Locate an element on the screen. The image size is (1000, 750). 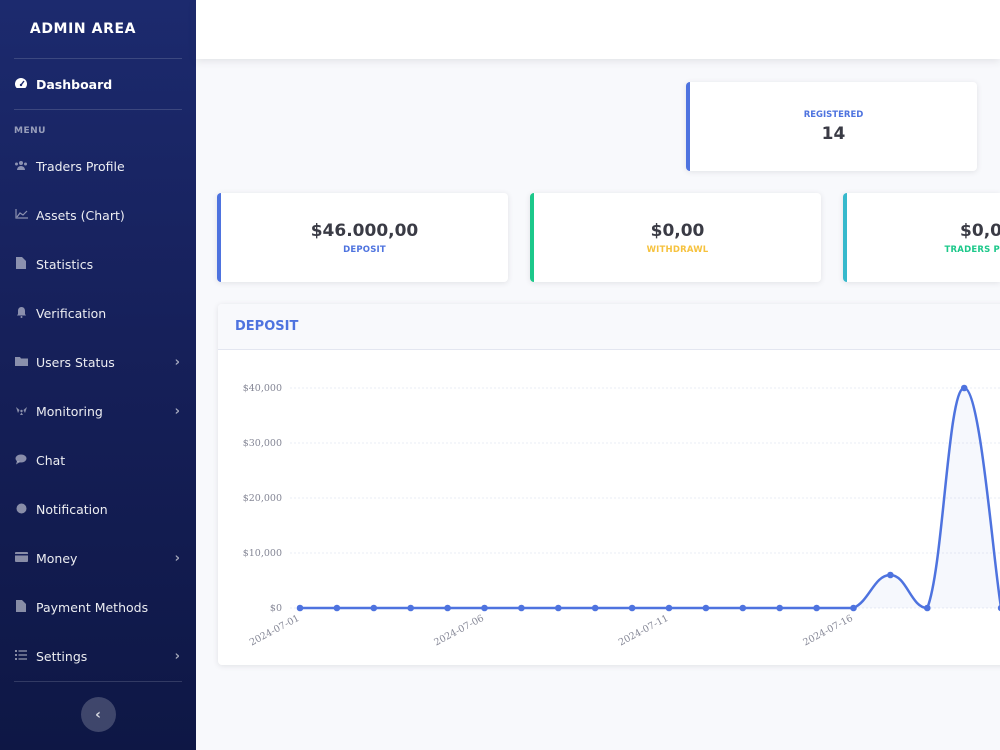
x-tick-label: 2024-07-06 is located at coordinates (459, 630).